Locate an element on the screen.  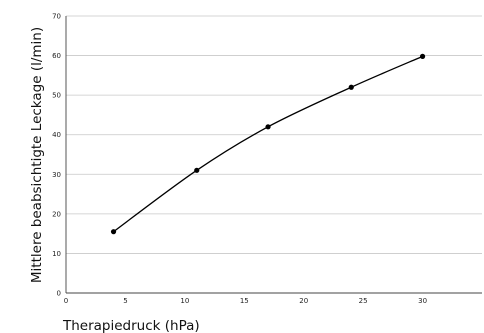
x-tick-label: 10 is located at coordinates (184, 301).